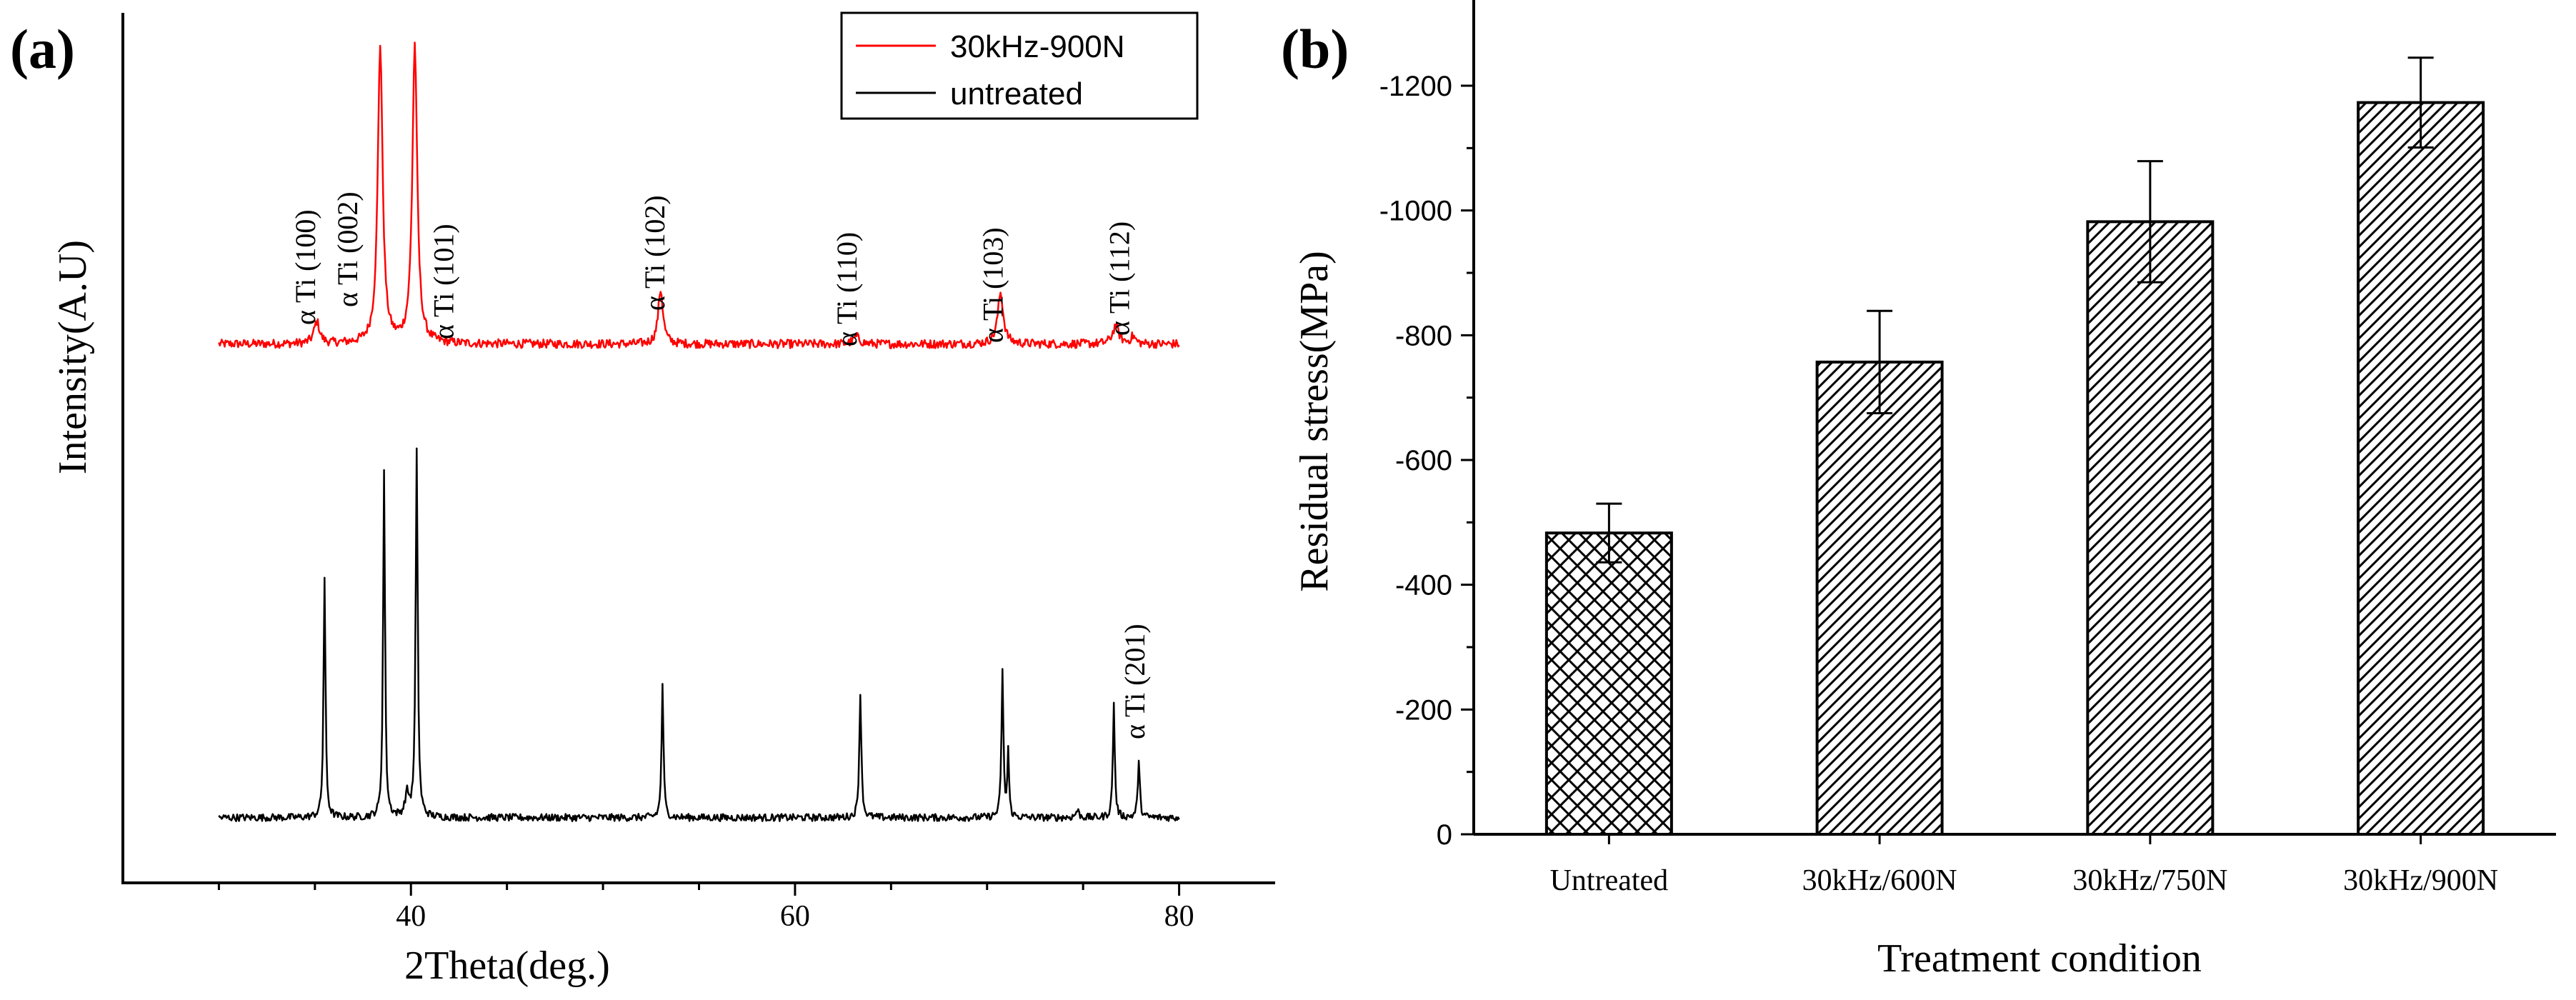 This screenshot has height=1000, width=2576. I want to click on panel-a-label: (a), so click(42, 49).